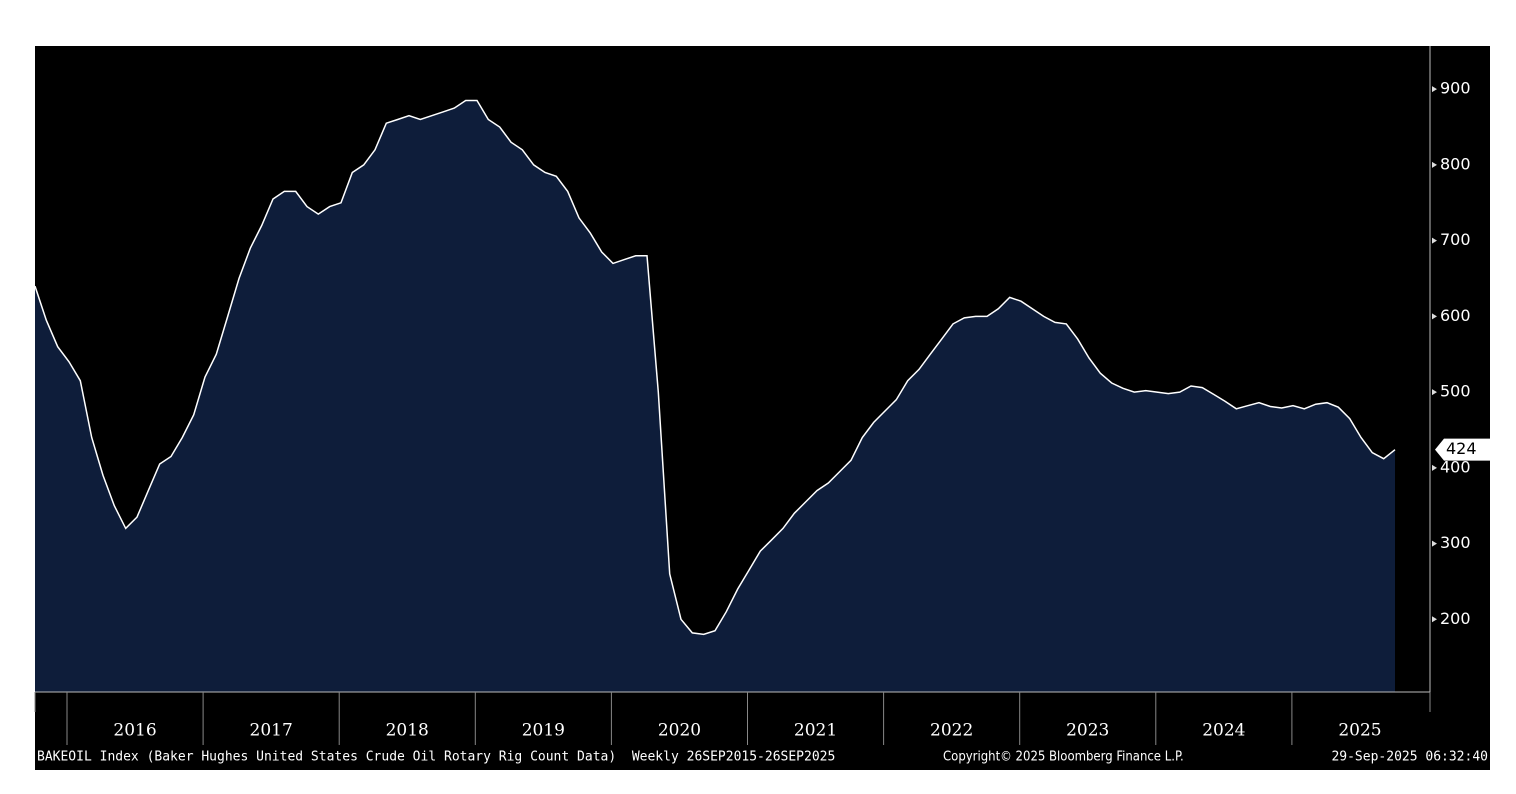 The width and height of the screenshot is (1516, 794). I want to click on y-tick-label: 800, so click(1455, 163).